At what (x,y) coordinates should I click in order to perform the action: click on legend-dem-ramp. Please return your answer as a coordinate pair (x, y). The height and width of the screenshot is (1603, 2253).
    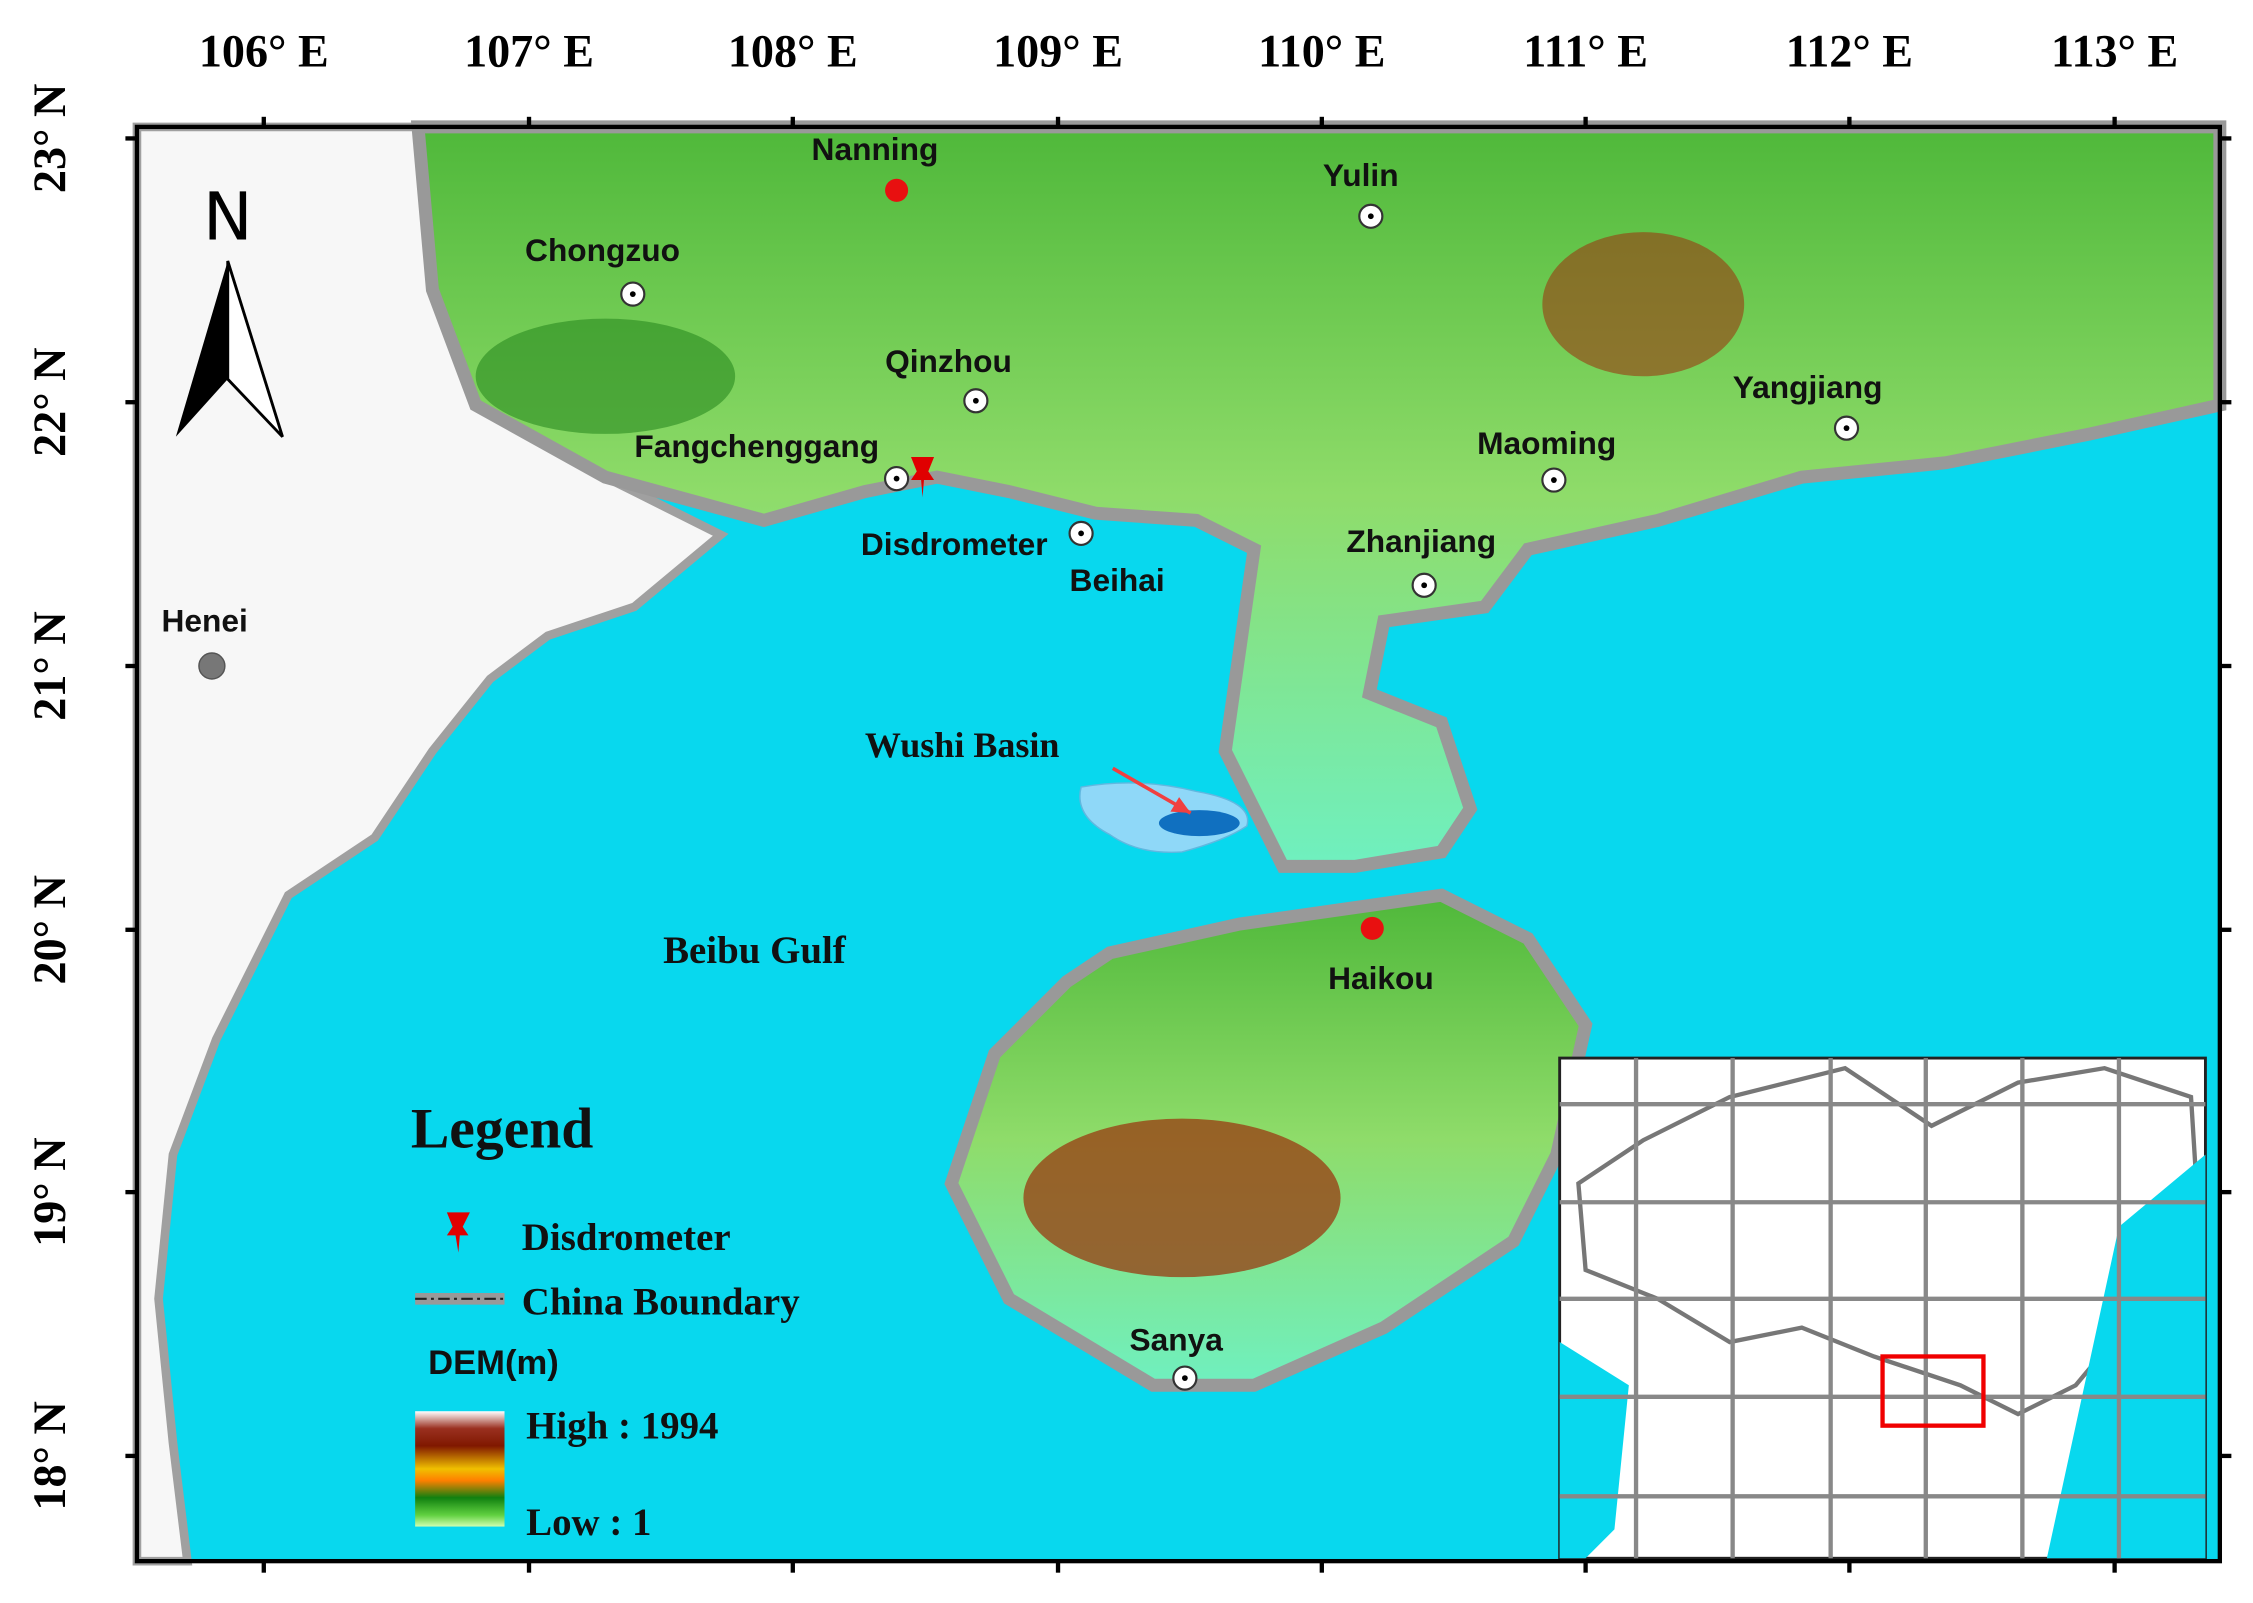
    Looking at the image, I should click on (460, 1469).